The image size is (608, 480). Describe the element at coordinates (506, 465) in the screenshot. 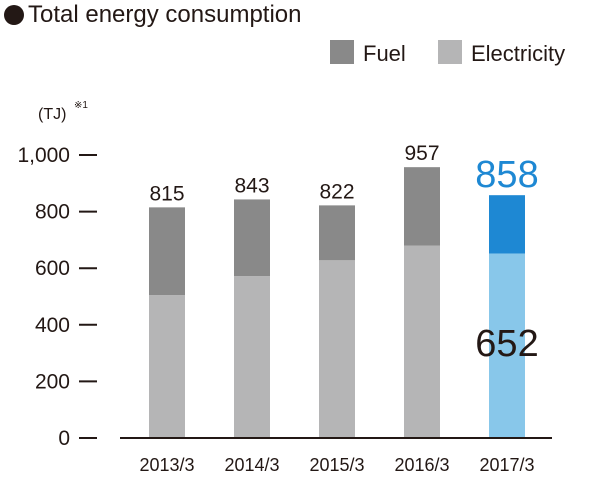

I see `x-label-2017-3: 2017/3` at that location.